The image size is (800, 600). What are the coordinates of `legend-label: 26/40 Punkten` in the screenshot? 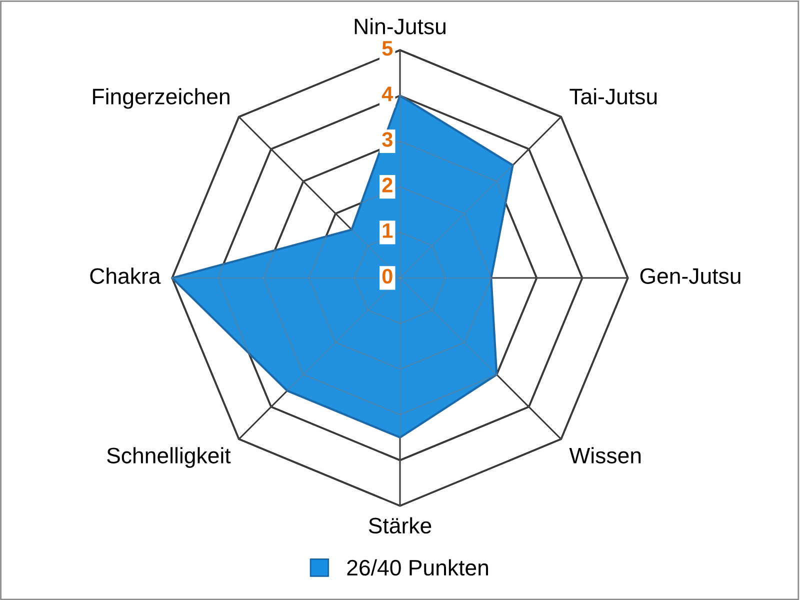 It's located at (417, 567).